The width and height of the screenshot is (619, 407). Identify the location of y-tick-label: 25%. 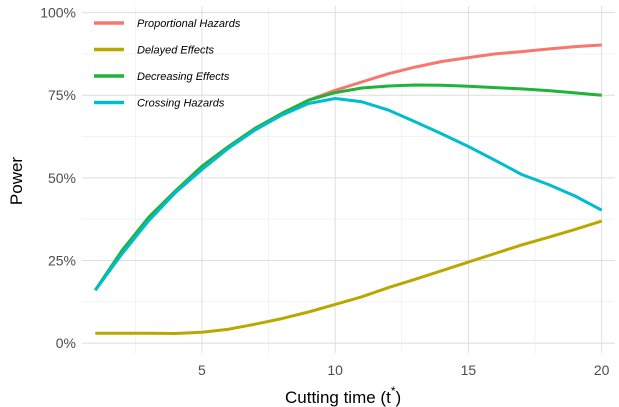
(62, 260).